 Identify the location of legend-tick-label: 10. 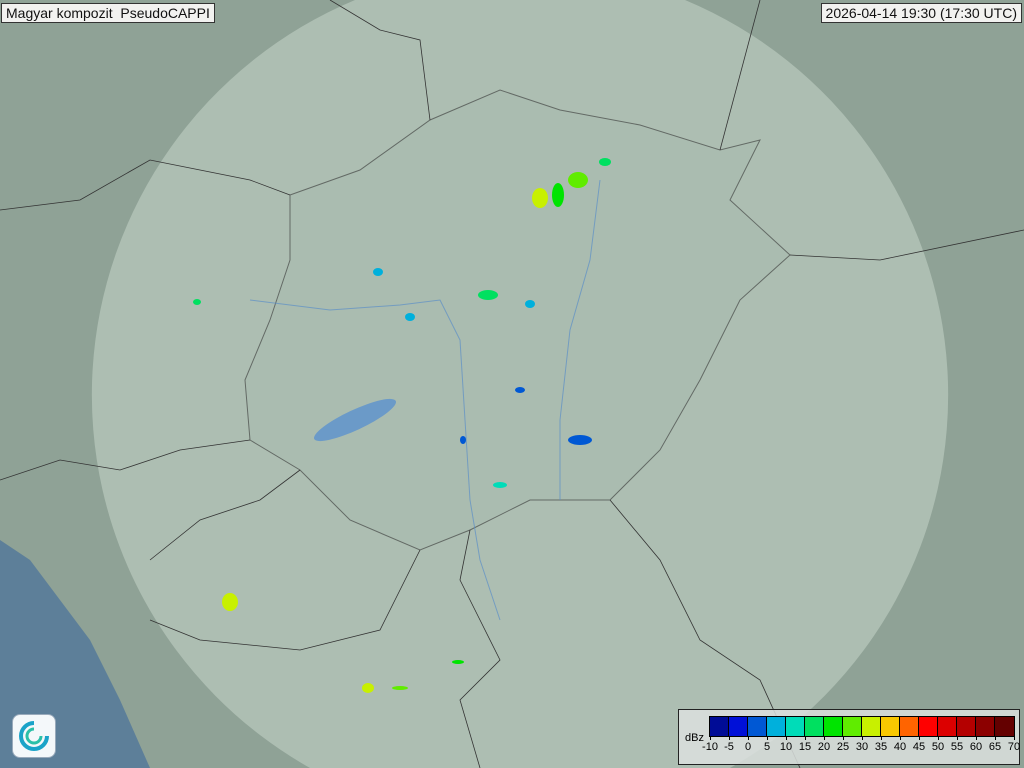
(786, 747).